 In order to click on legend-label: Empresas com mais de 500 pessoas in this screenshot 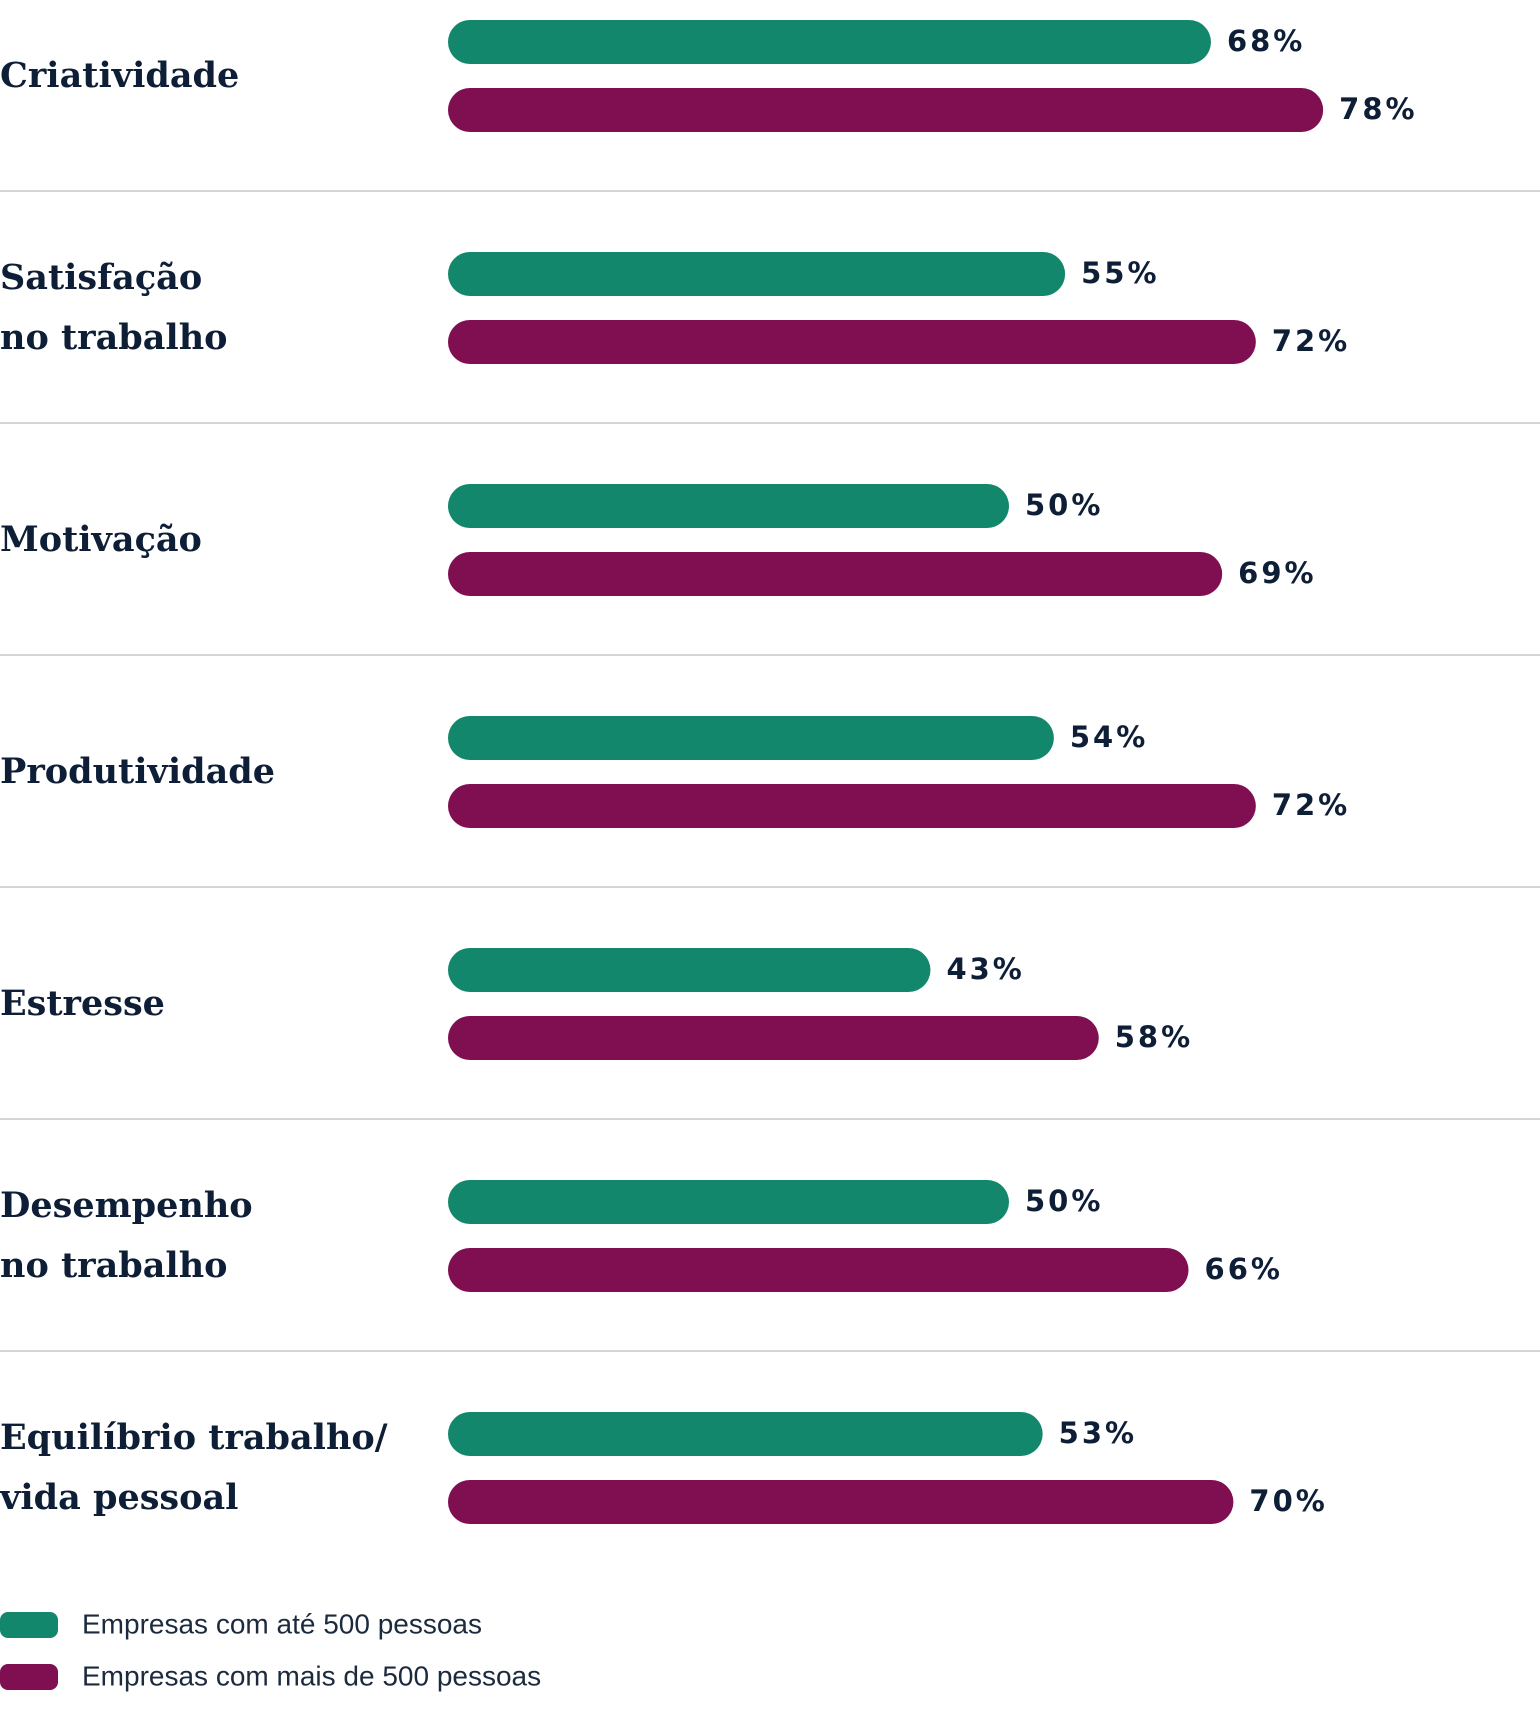, I will do `click(311, 1675)`.